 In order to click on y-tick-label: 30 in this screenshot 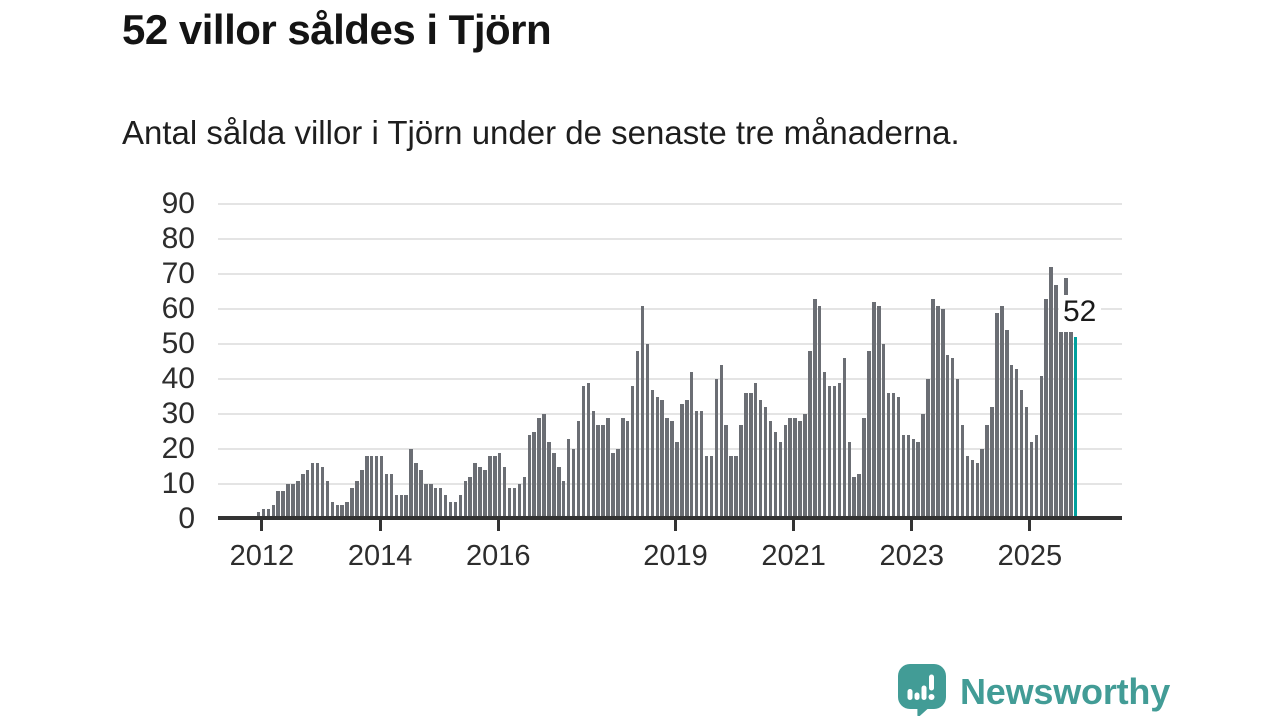, I will do `click(178, 413)`.